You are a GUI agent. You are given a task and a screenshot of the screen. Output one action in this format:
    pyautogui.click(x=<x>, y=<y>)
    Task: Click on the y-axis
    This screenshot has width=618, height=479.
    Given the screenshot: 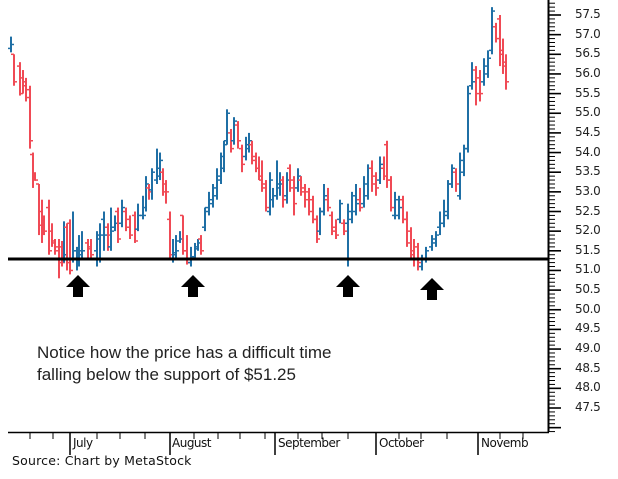 What is the action you would take?
    pyautogui.click(x=554, y=216)
    